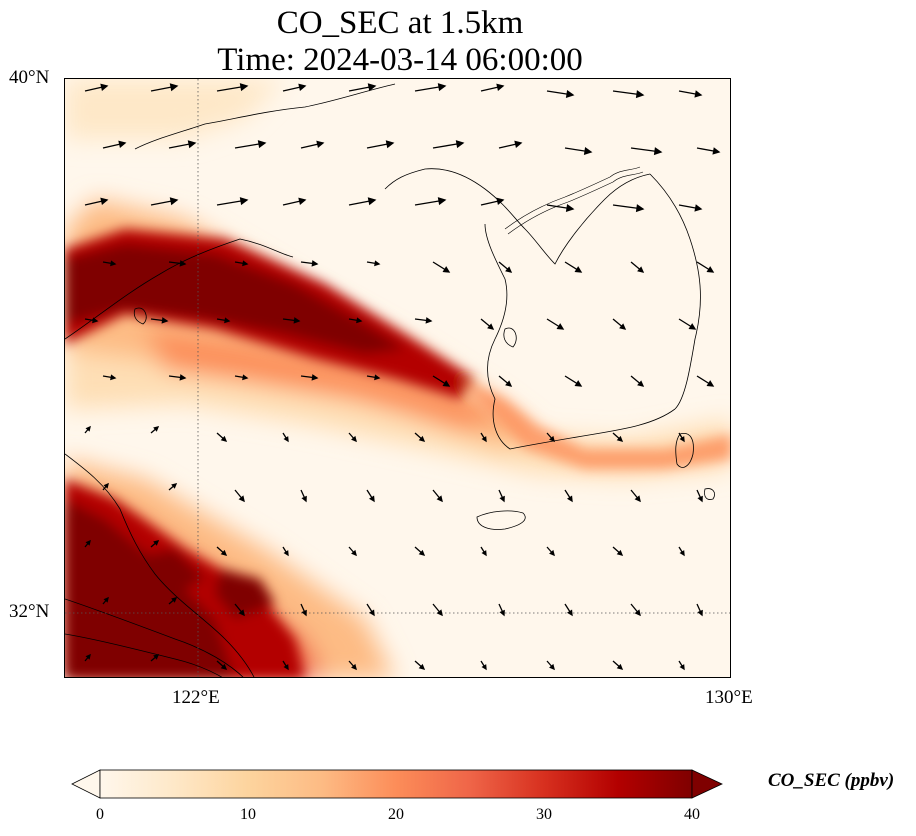 The image size is (916, 836). What do you see at coordinates (574, 200) in the screenshot?
I see `border-line` at bounding box center [574, 200].